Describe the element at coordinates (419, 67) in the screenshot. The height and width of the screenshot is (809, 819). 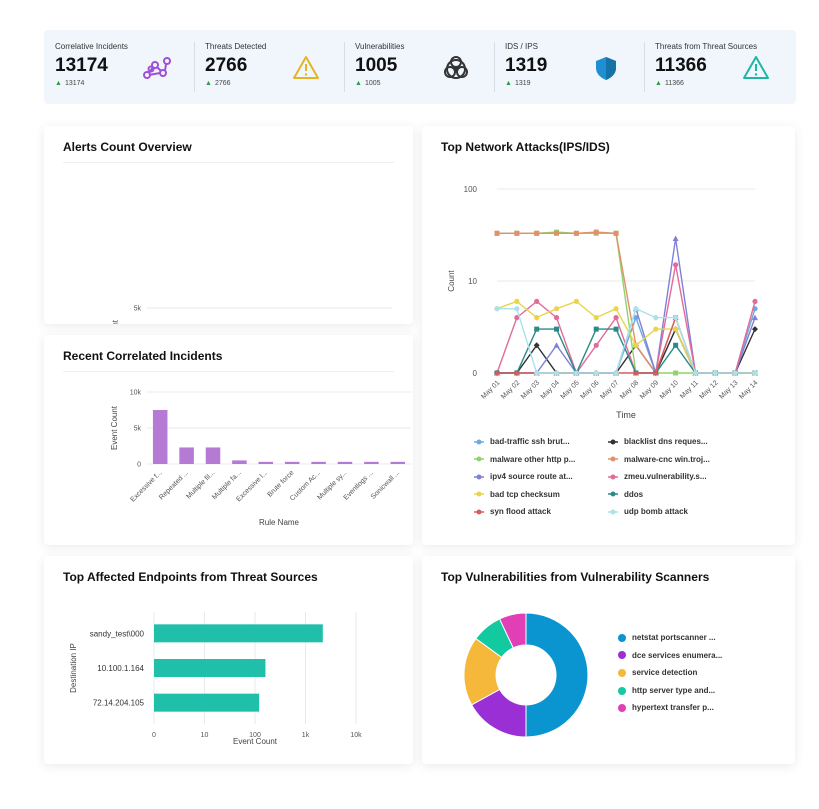
I see `kpi-vulnerabilities: Vulnerabilities 1005 ▲ 1005` at that location.